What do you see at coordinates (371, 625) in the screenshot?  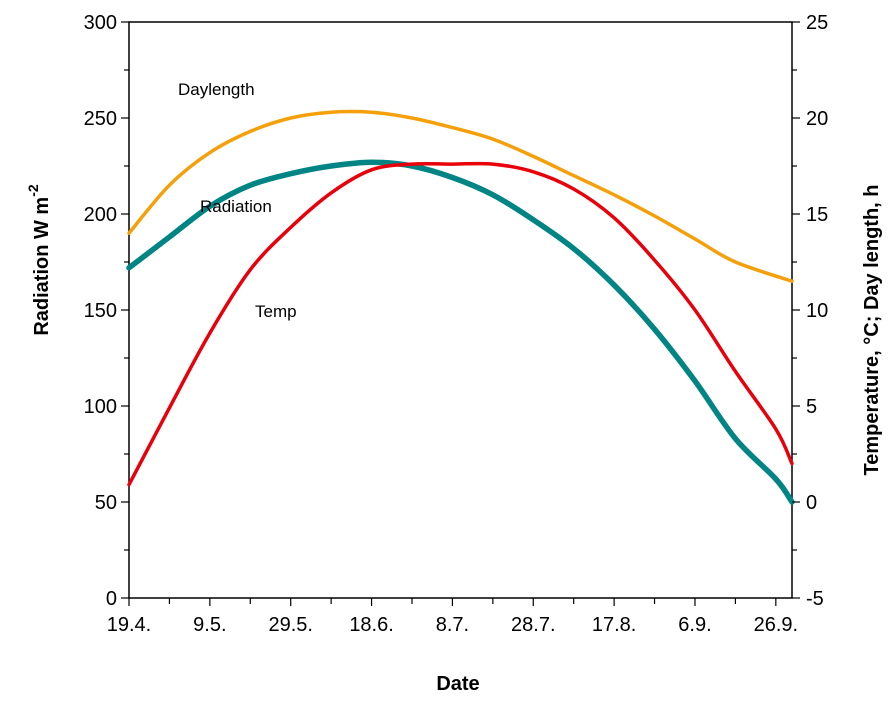 I see `x-tick-label: 18.6.` at bounding box center [371, 625].